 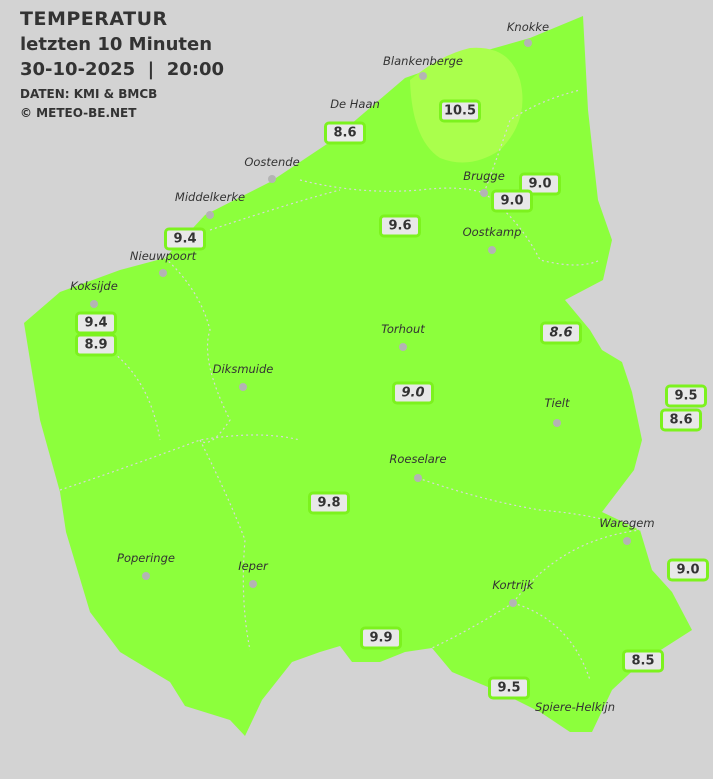 I want to click on map-subtitle: letzten 10 Minuten, so click(x=116, y=44).